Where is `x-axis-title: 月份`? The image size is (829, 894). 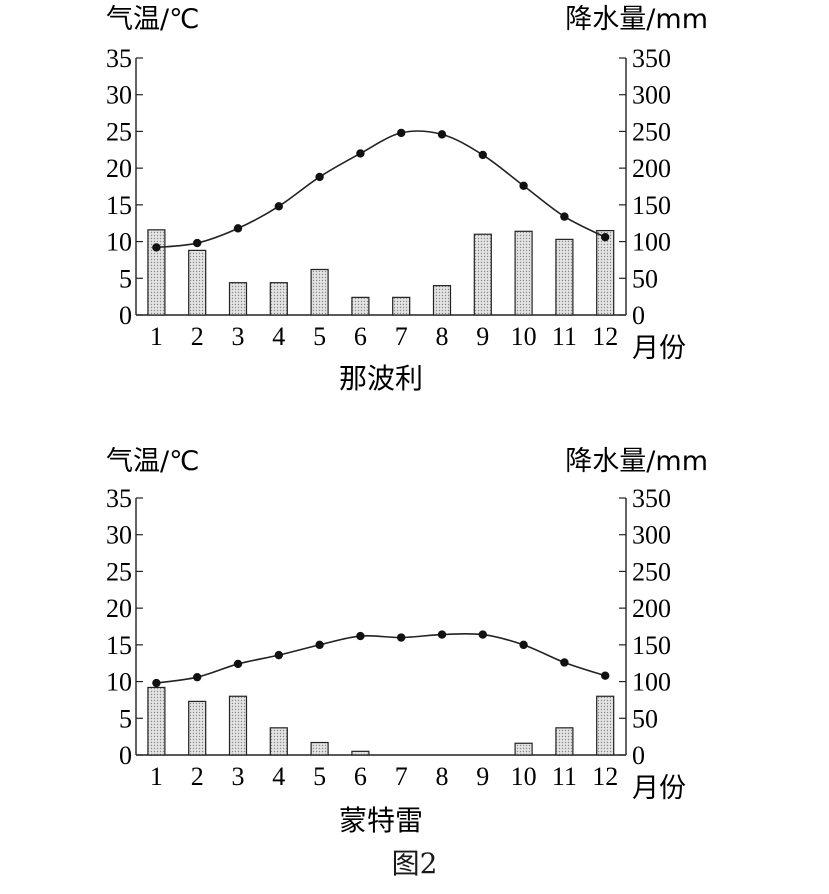
x-axis-title: 月份 is located at coordinates (659, 788).